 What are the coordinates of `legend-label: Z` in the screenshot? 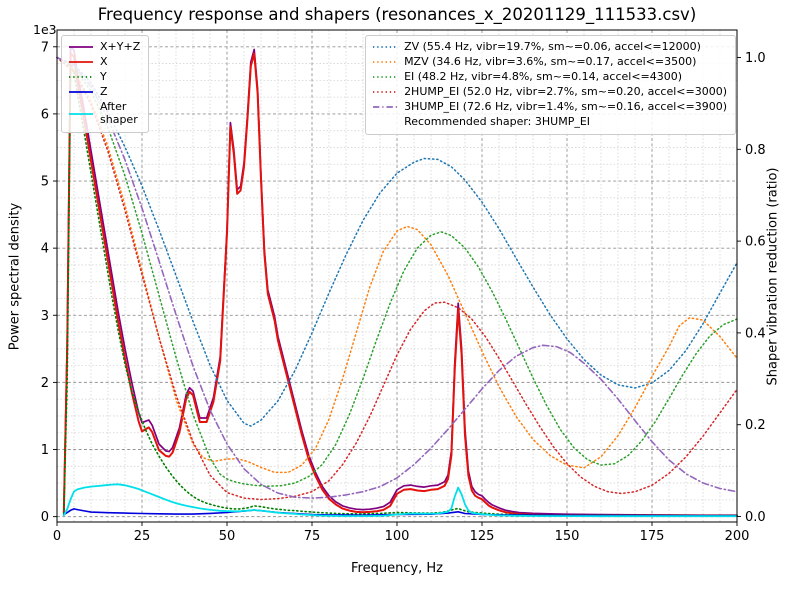 It's located at (104, 91).